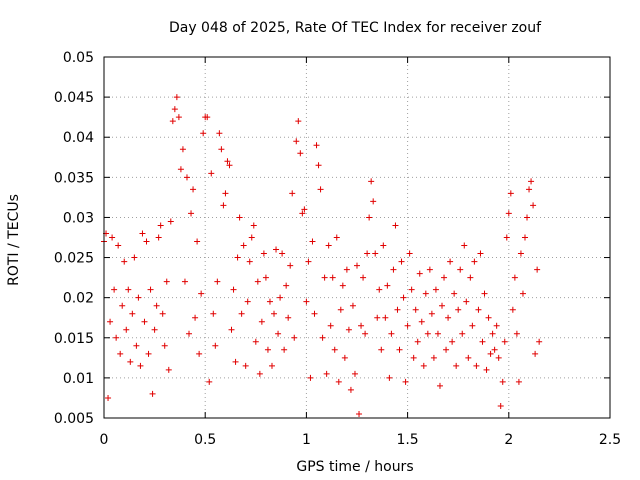  What do you see at coordinates (508, 440) in the screenshot?
I see `x-tick-label: 2` at bounding box center [508, 440].